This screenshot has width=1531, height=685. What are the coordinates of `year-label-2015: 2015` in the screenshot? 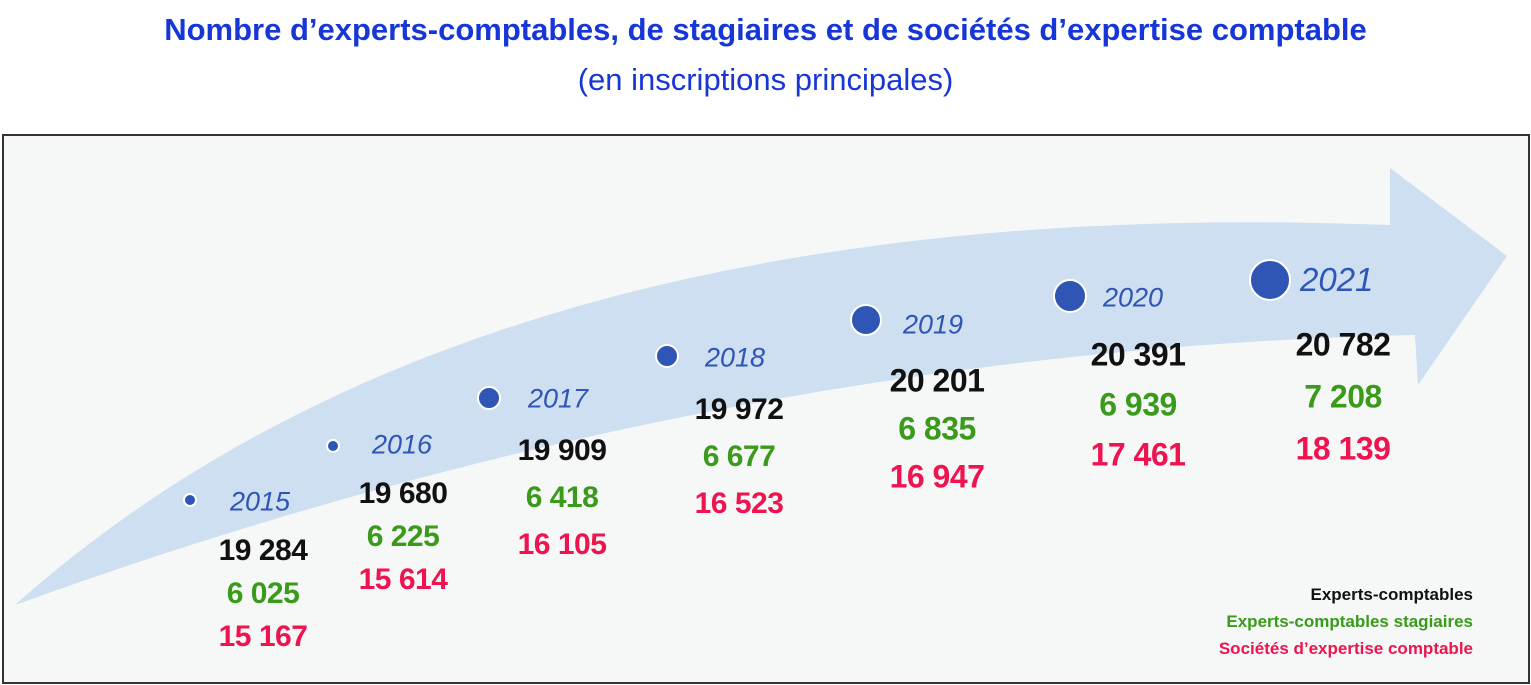 It's located at (260, 501).